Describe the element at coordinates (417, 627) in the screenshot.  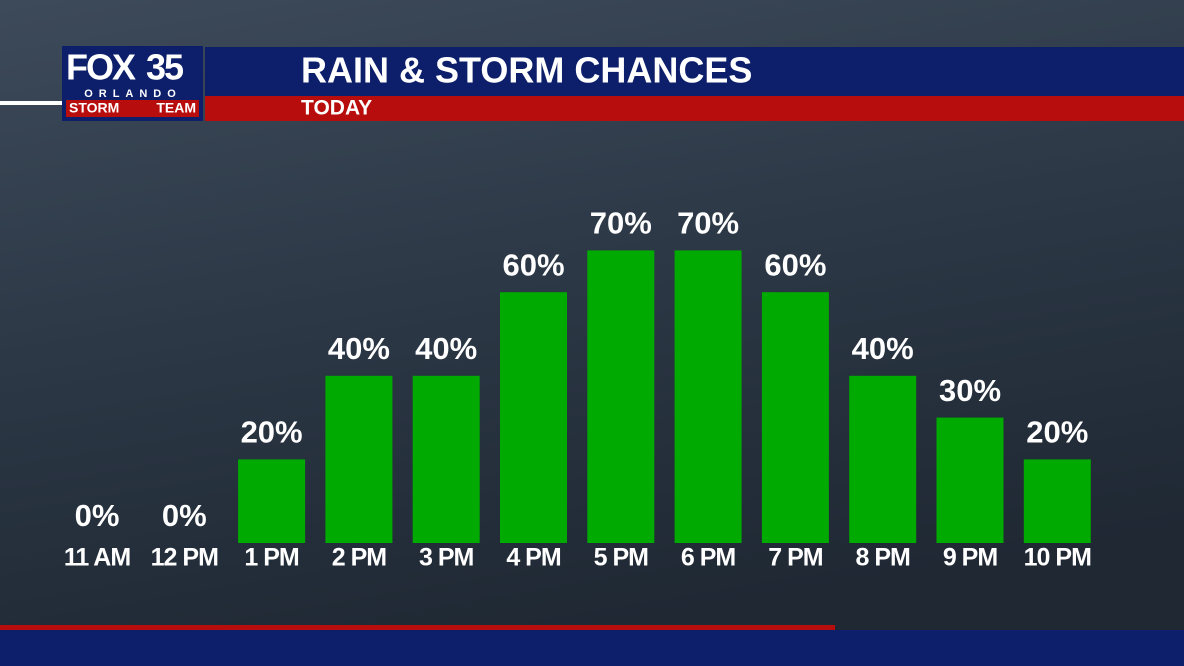
I see `footer-line` at that location.